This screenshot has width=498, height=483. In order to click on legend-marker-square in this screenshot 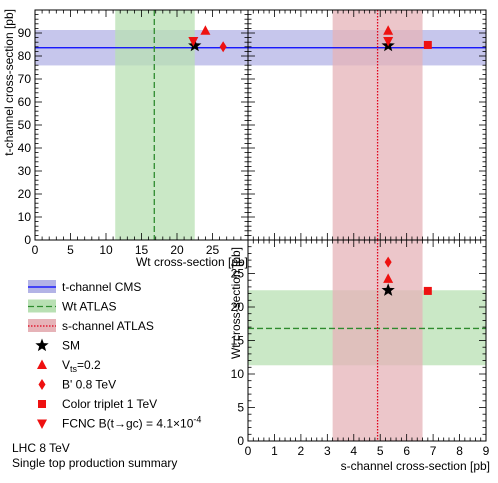, I will do `click(42, 404)`.